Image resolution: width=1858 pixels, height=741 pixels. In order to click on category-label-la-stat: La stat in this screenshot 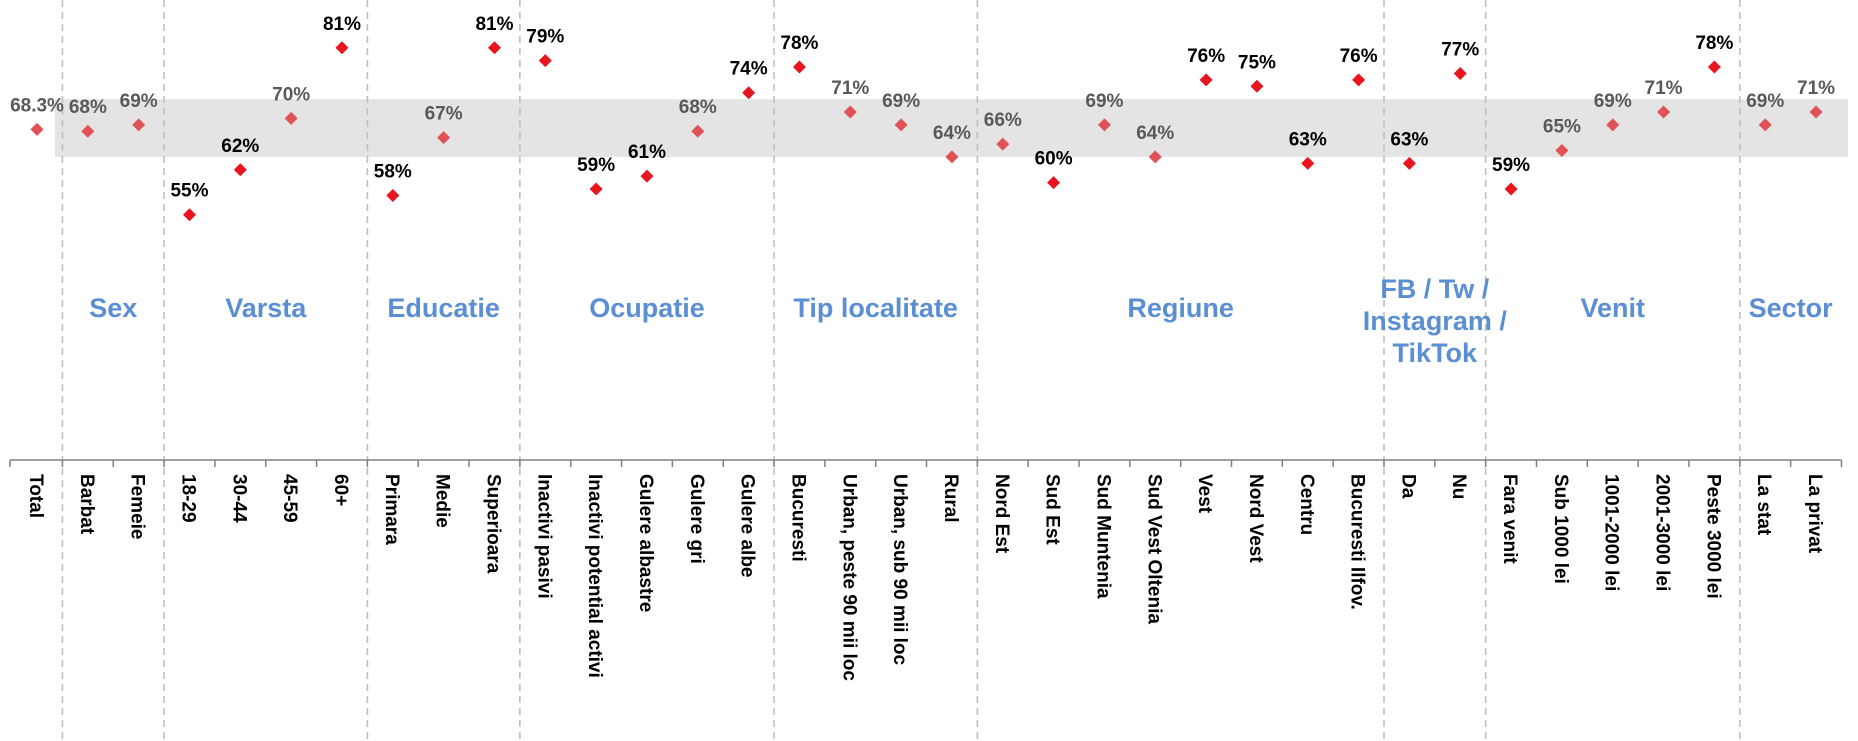, I will do `click(1763, 505)`.